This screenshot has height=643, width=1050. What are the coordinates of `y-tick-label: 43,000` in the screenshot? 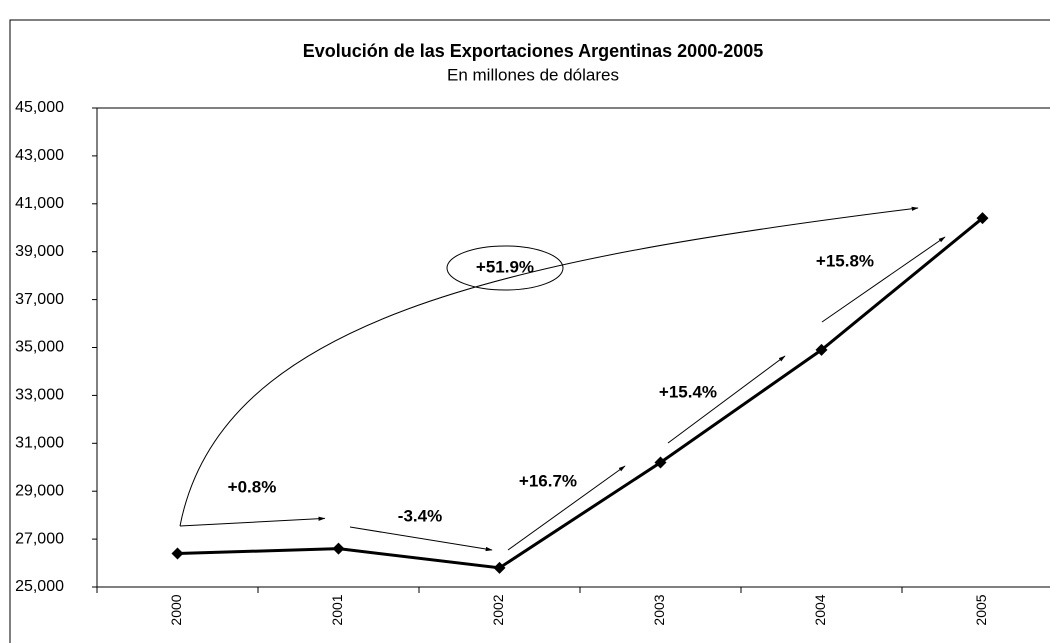 It's located at (39, 155).